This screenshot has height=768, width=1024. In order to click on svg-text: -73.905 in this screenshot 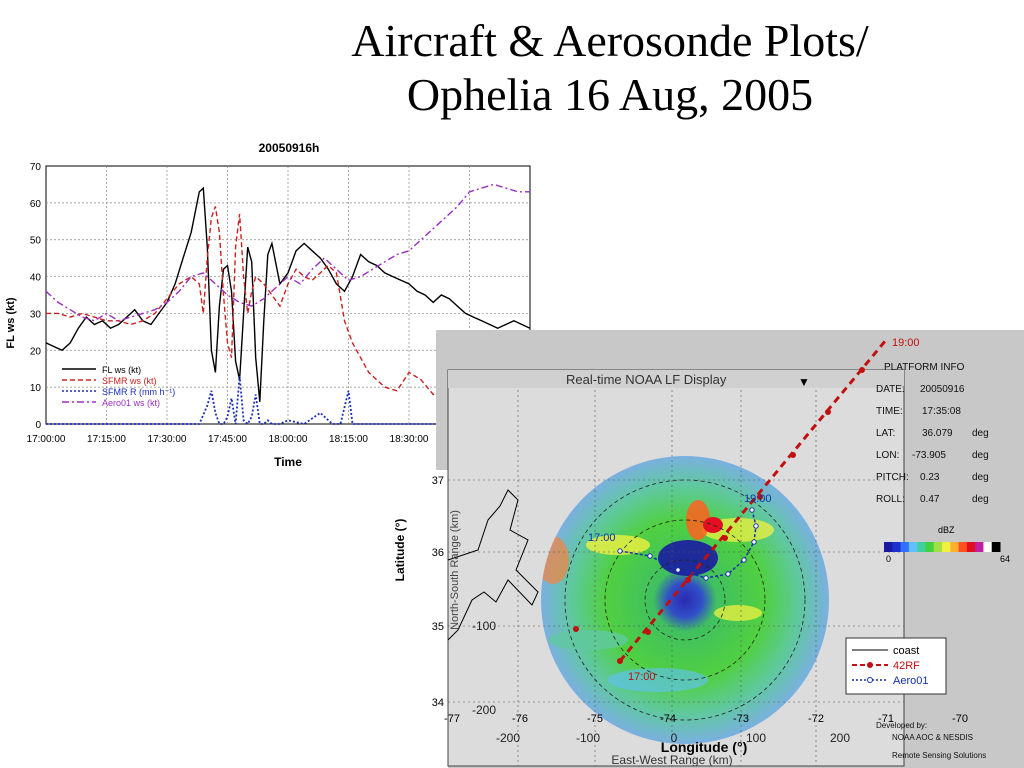, I will do `click(929, 455)`.